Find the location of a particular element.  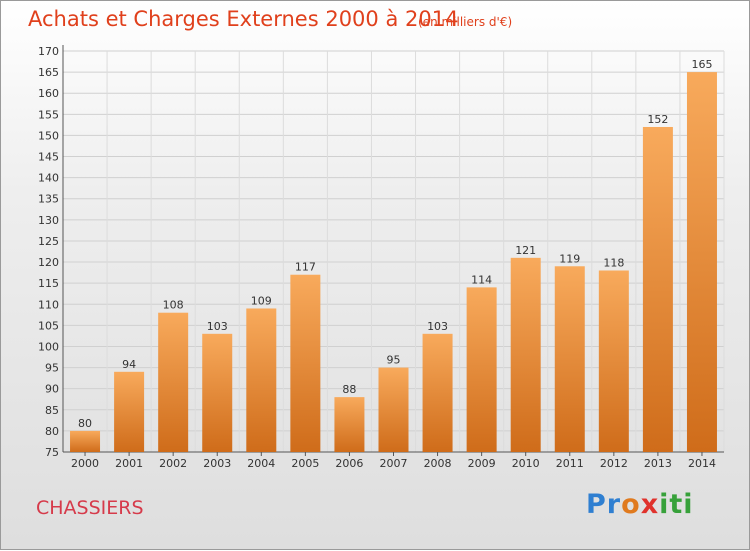

x-tick-label: 2009 is located at coordinates (482, 463).